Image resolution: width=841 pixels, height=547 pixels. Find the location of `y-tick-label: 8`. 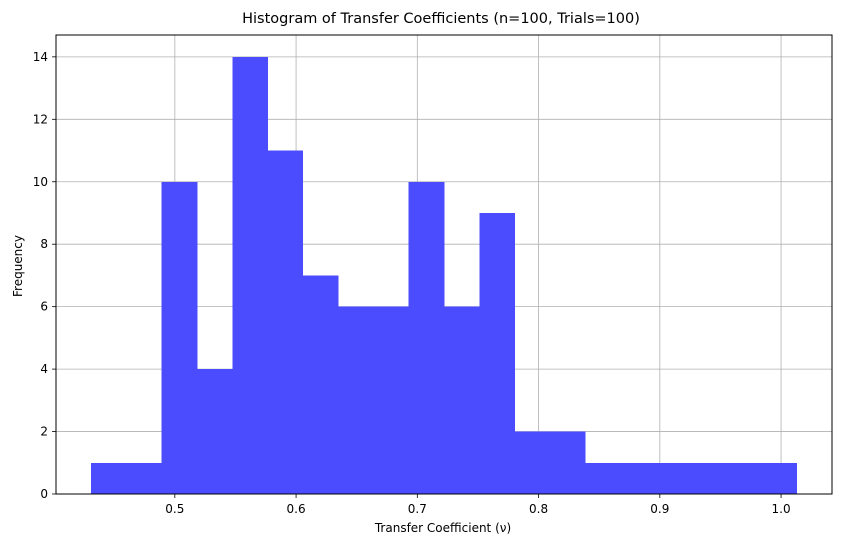

y-tick-label: 8 is located at coordinates (44, 244).